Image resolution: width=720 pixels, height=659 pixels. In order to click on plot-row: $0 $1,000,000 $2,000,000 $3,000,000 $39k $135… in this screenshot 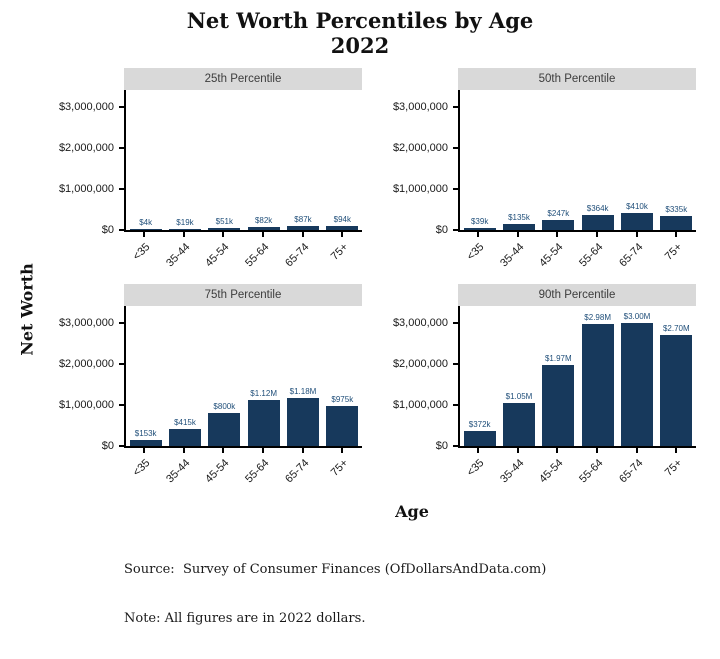, I will do `click(532, 163)`.